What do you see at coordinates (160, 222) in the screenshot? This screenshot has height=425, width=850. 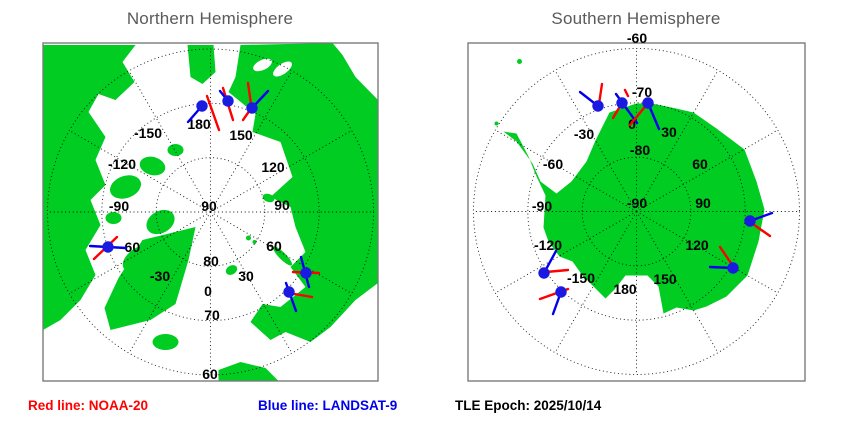 I see `ellesmere-island` at bounding box center [160, 222].